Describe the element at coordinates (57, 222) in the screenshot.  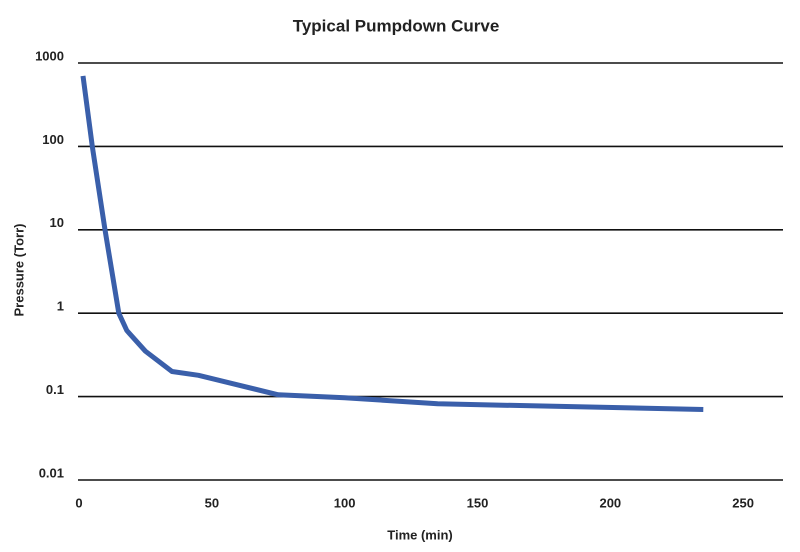
I see `y-tick-label: 10` at that location.